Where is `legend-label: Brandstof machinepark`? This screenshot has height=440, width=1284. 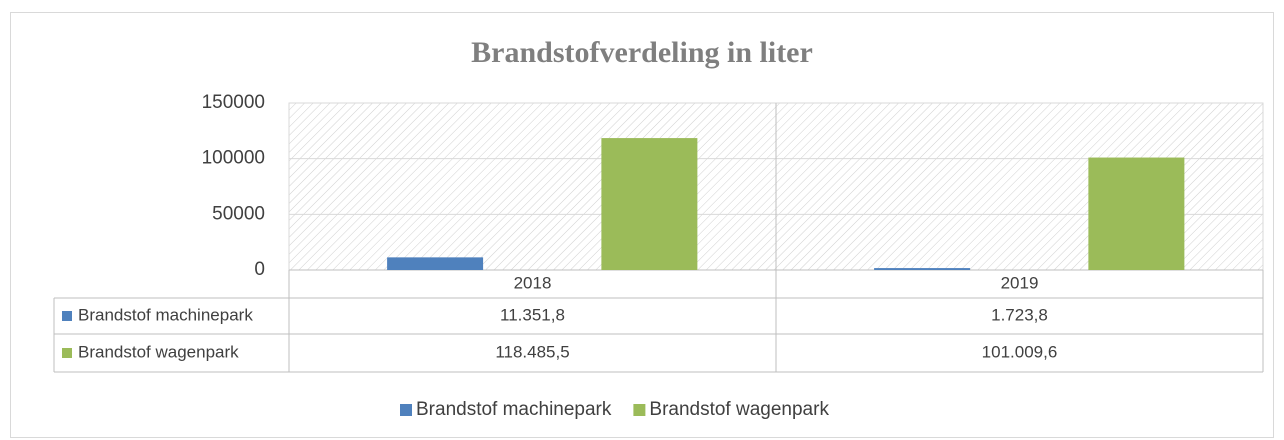 legend-label: Brandstof machinepark is located at coordinates (514, 409).